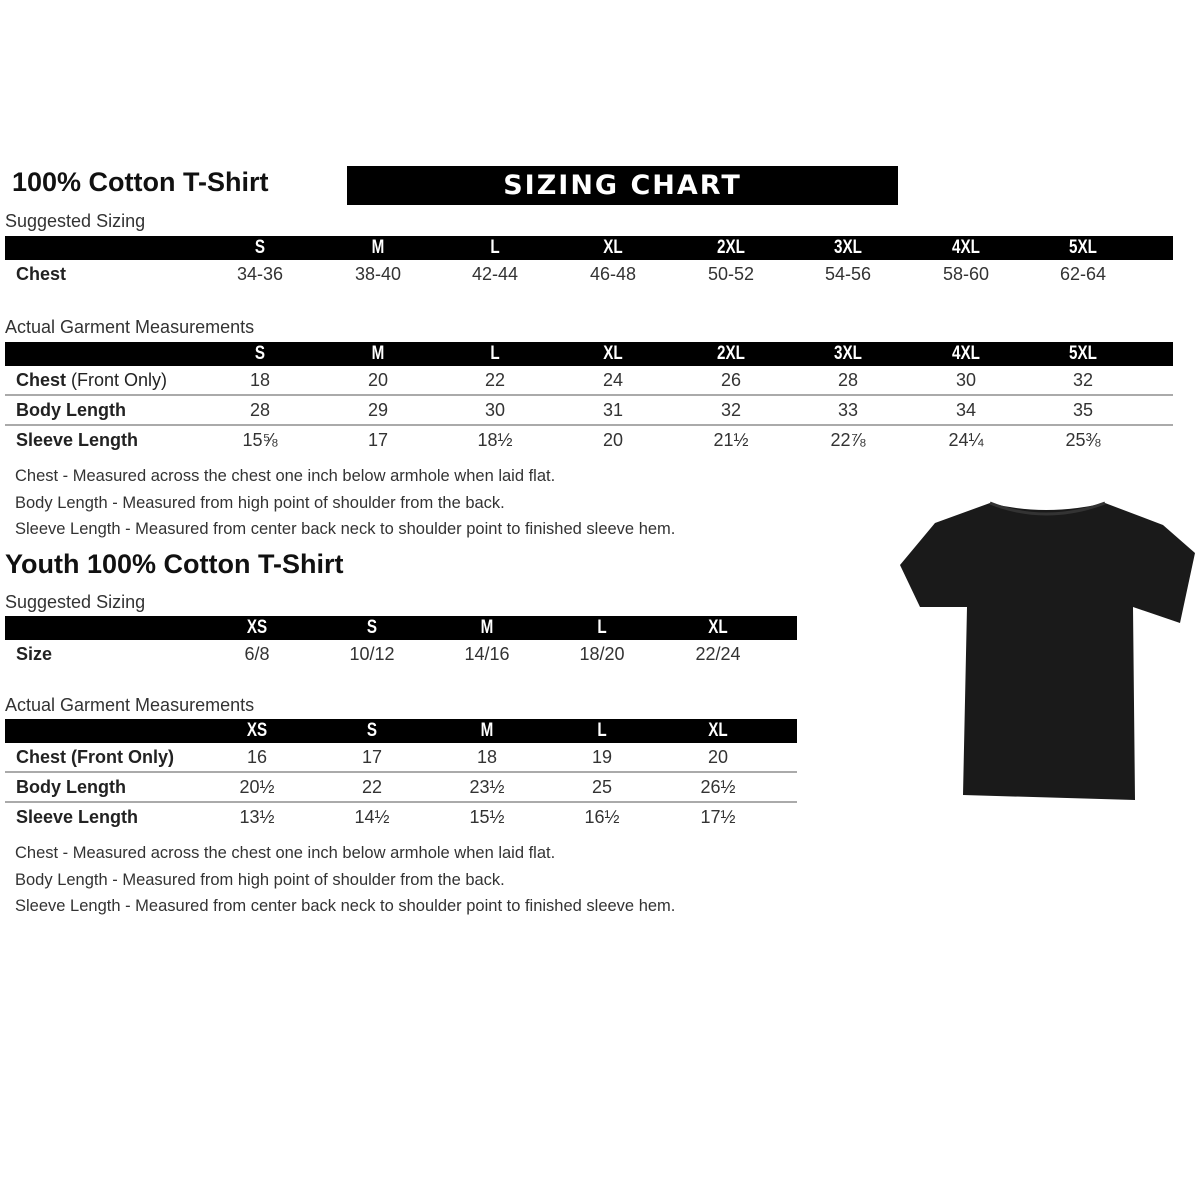  Describe the element at coordinates (602, 817) in the screenshot. I see `cell-value: 16½` at that location.